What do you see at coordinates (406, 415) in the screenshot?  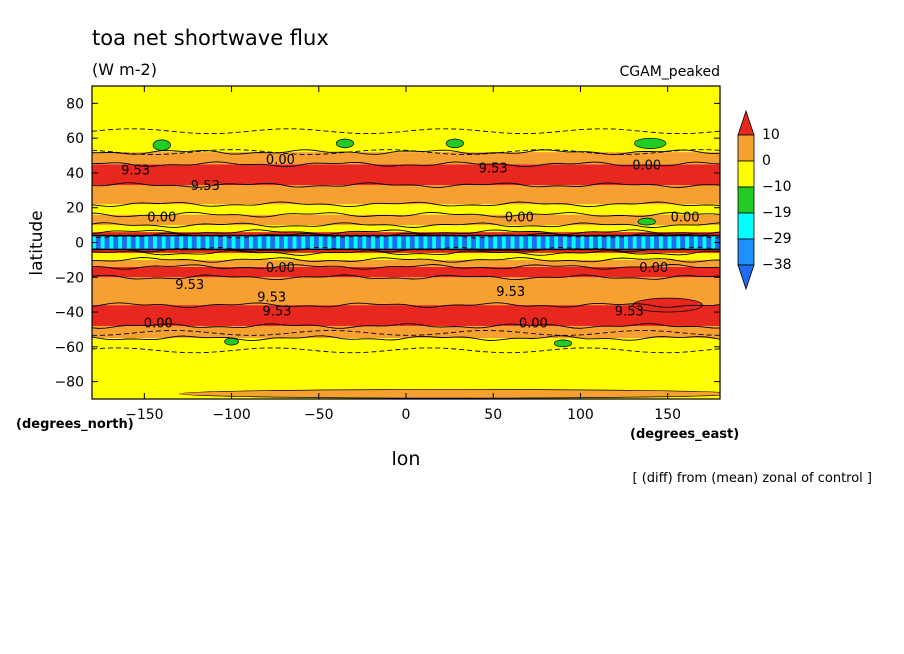 I see `x-tick-label: 0` at bounding box center [406, 415].